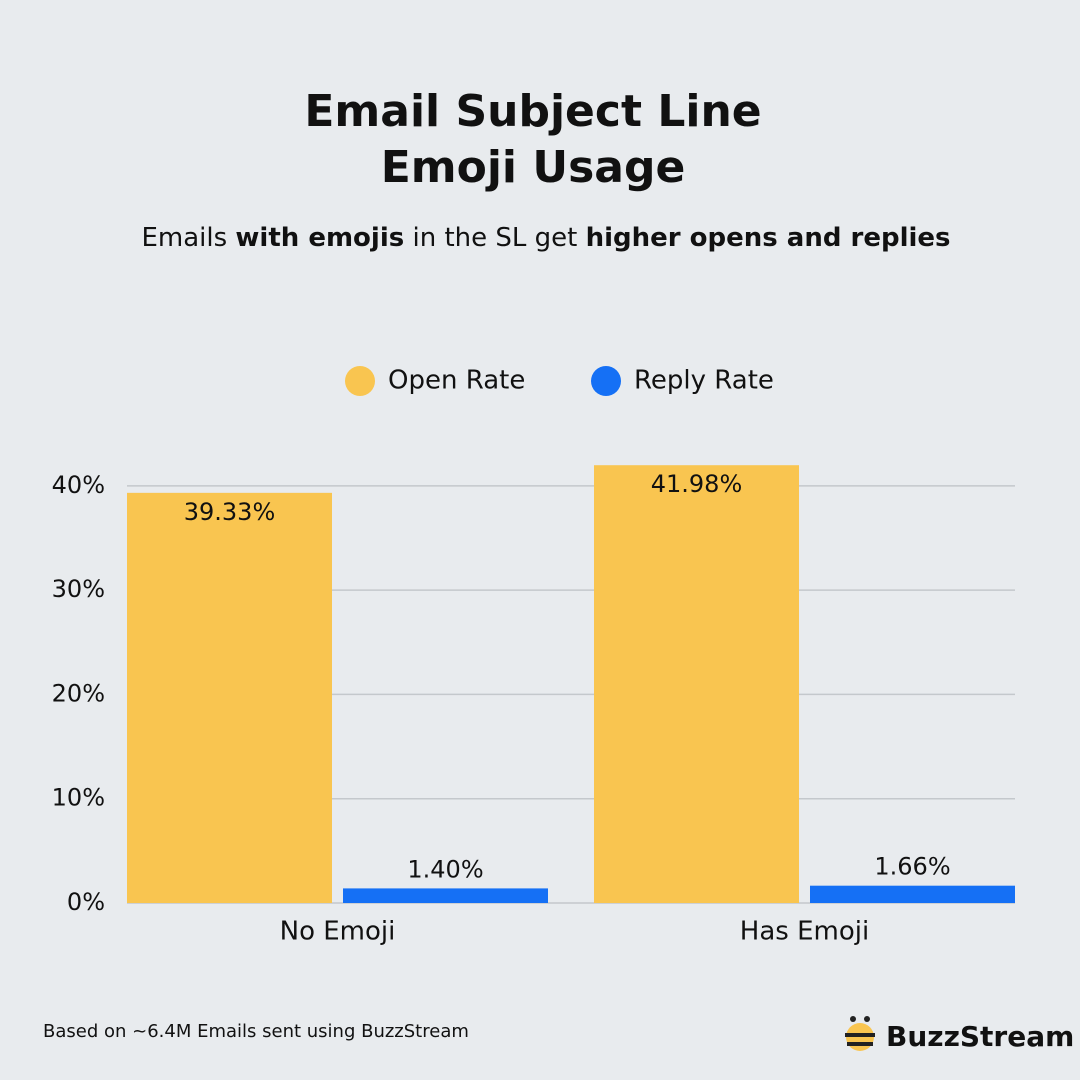 The width and height of the screenshot is (1080, 1080). What do you see at coordinates (86, 902) in the screenshot?
I see `y-tick-label: 0%` at bounding box center [86, 902].